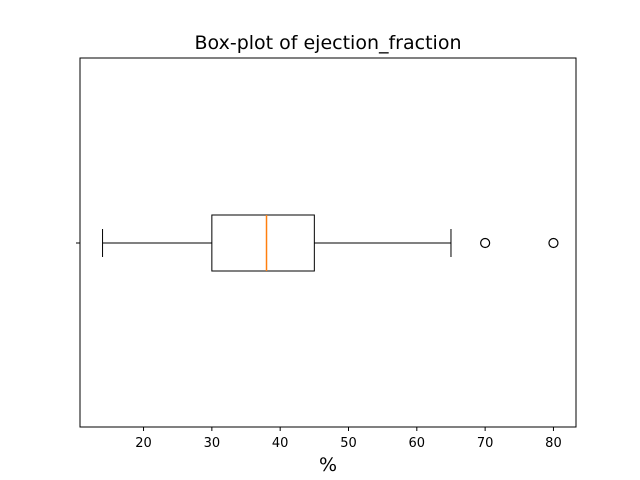 Image resolution: width=640 pixels, height=480 pixels. I want to click on chart-title: Box-plot of ejection_fraction, so click(328, 43).